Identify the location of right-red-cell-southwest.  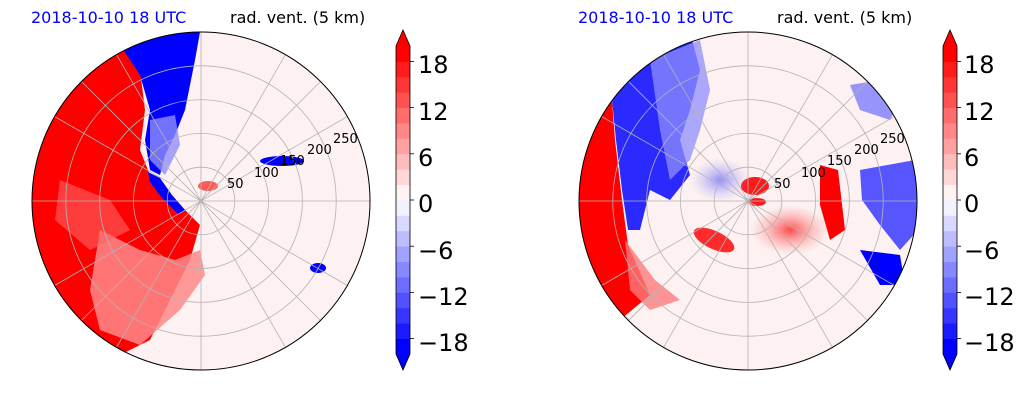
(714, 240).